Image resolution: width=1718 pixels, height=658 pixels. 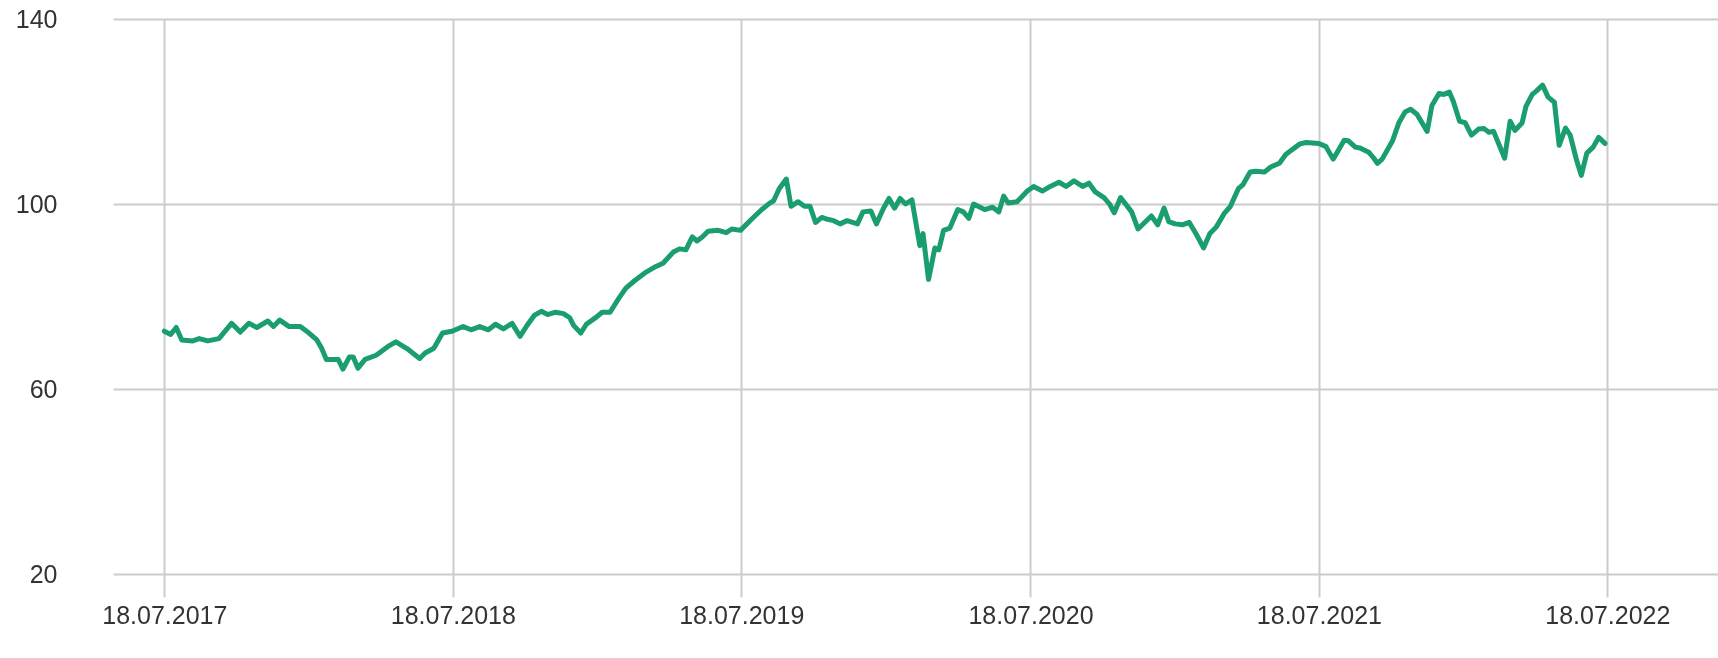 I want to click on y-tick-label: 20, so click(x=43, y=573).